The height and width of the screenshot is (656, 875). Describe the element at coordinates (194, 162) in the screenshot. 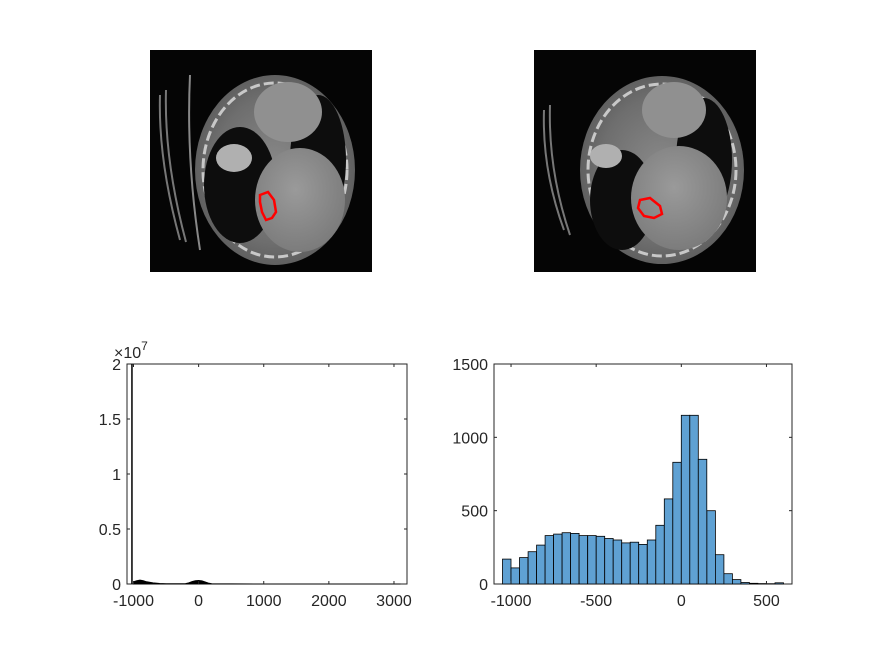

I see `ct-table-line` at that location.